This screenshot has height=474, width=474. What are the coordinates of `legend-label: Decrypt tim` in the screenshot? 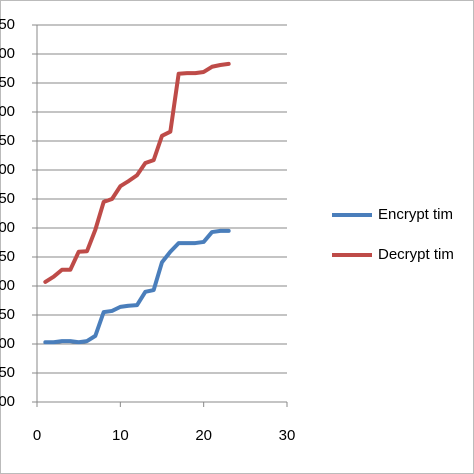 It's located at (416, 254).